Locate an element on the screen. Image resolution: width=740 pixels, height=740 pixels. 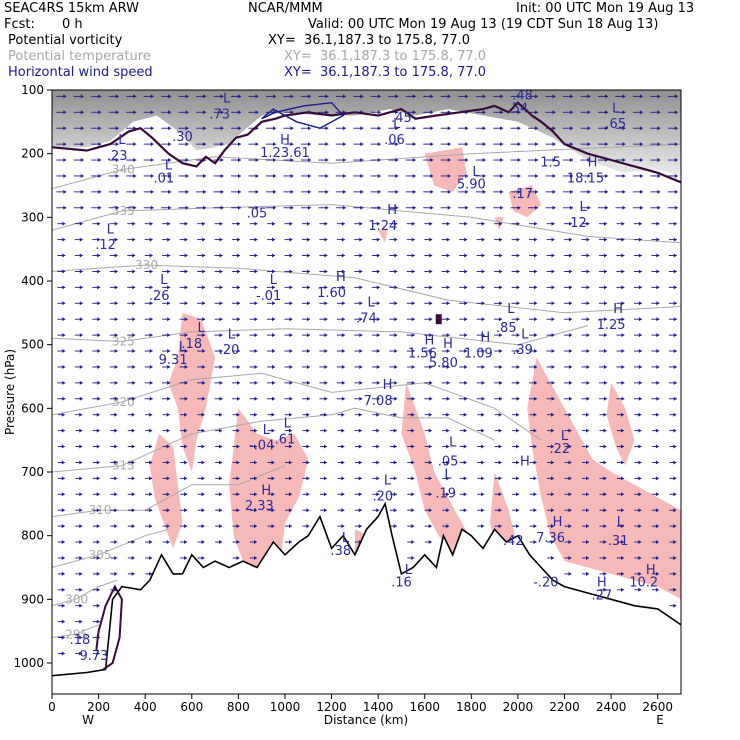
pv-label: .18 is located at coordinates (80, 640).